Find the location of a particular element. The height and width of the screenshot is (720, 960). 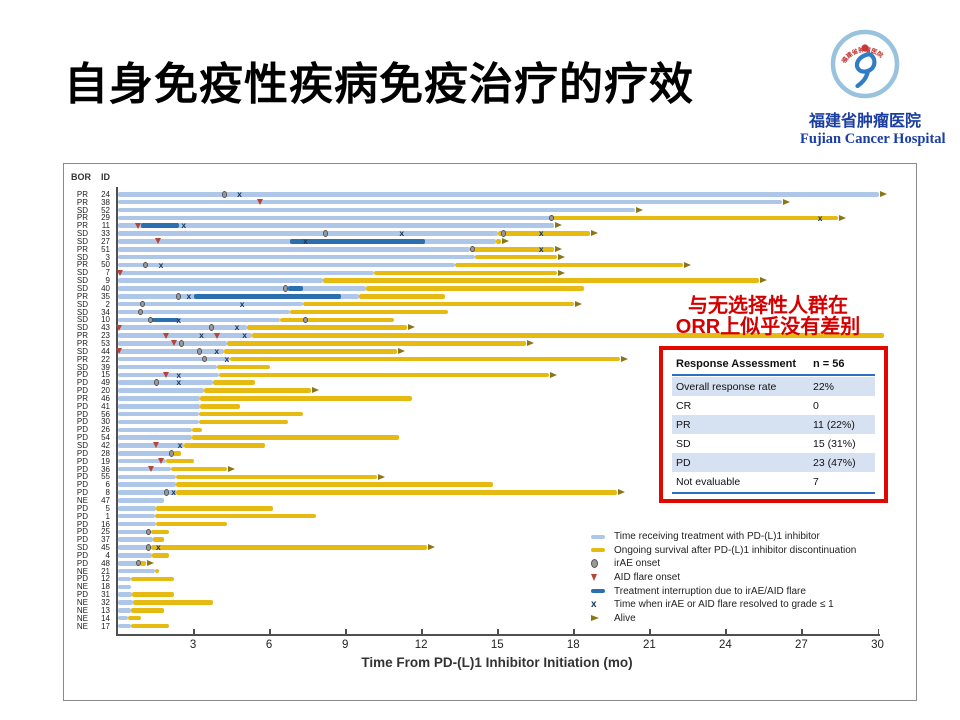

arrow-legend-icon is located at coordinates (599, 618).